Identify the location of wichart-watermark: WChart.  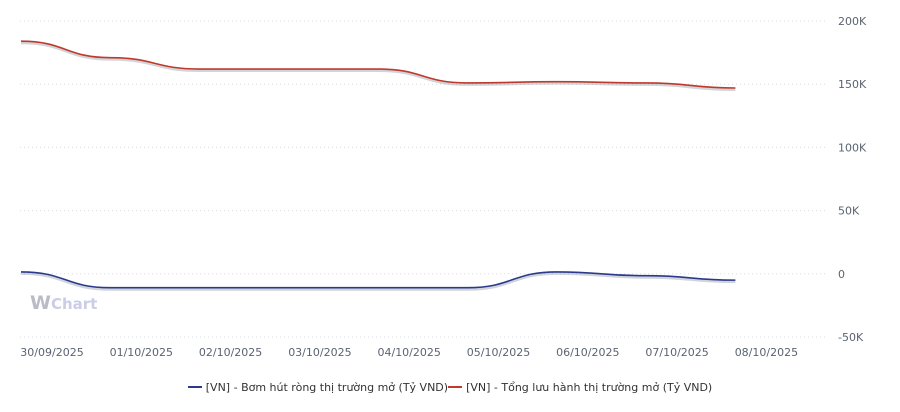
(63, 303).